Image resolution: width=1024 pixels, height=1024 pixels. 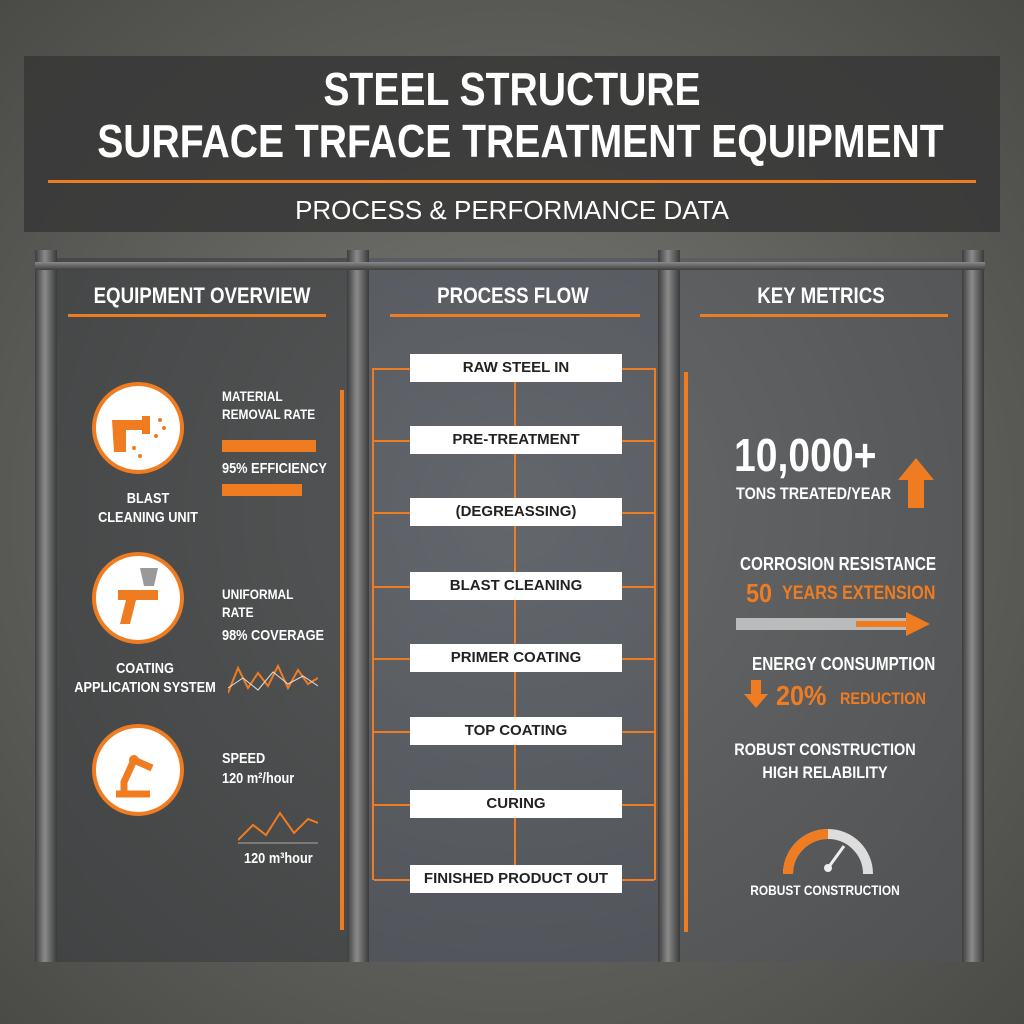 What do you see at coordinates (844, 664) in the screenshot?
I see `metric-label: ENERGY CONSUMPTION` at bounding box center [844, 664].